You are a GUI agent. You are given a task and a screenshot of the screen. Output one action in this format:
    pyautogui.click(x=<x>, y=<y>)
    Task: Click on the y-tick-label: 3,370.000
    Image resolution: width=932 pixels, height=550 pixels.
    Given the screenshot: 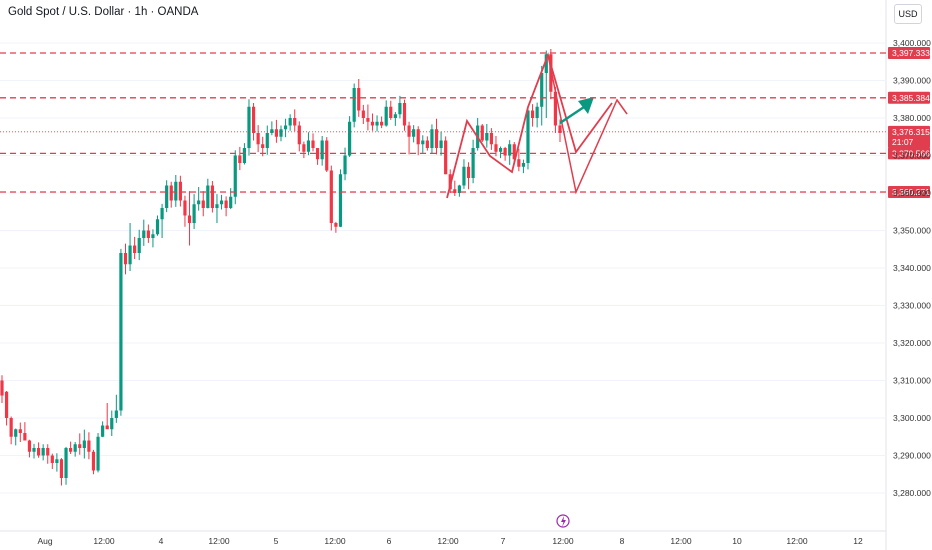 What is the action you would take?
    pyautogui.click(x=912, y=156)
    